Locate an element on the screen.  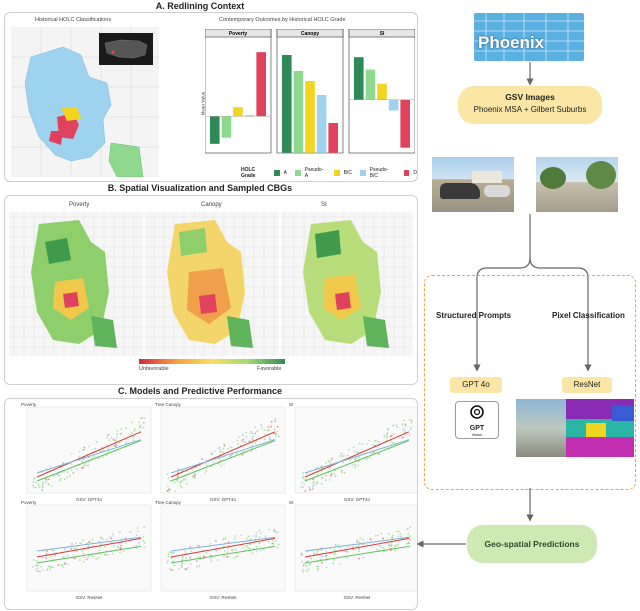
phoenix-street-grid is located at coordinates (529, 37).